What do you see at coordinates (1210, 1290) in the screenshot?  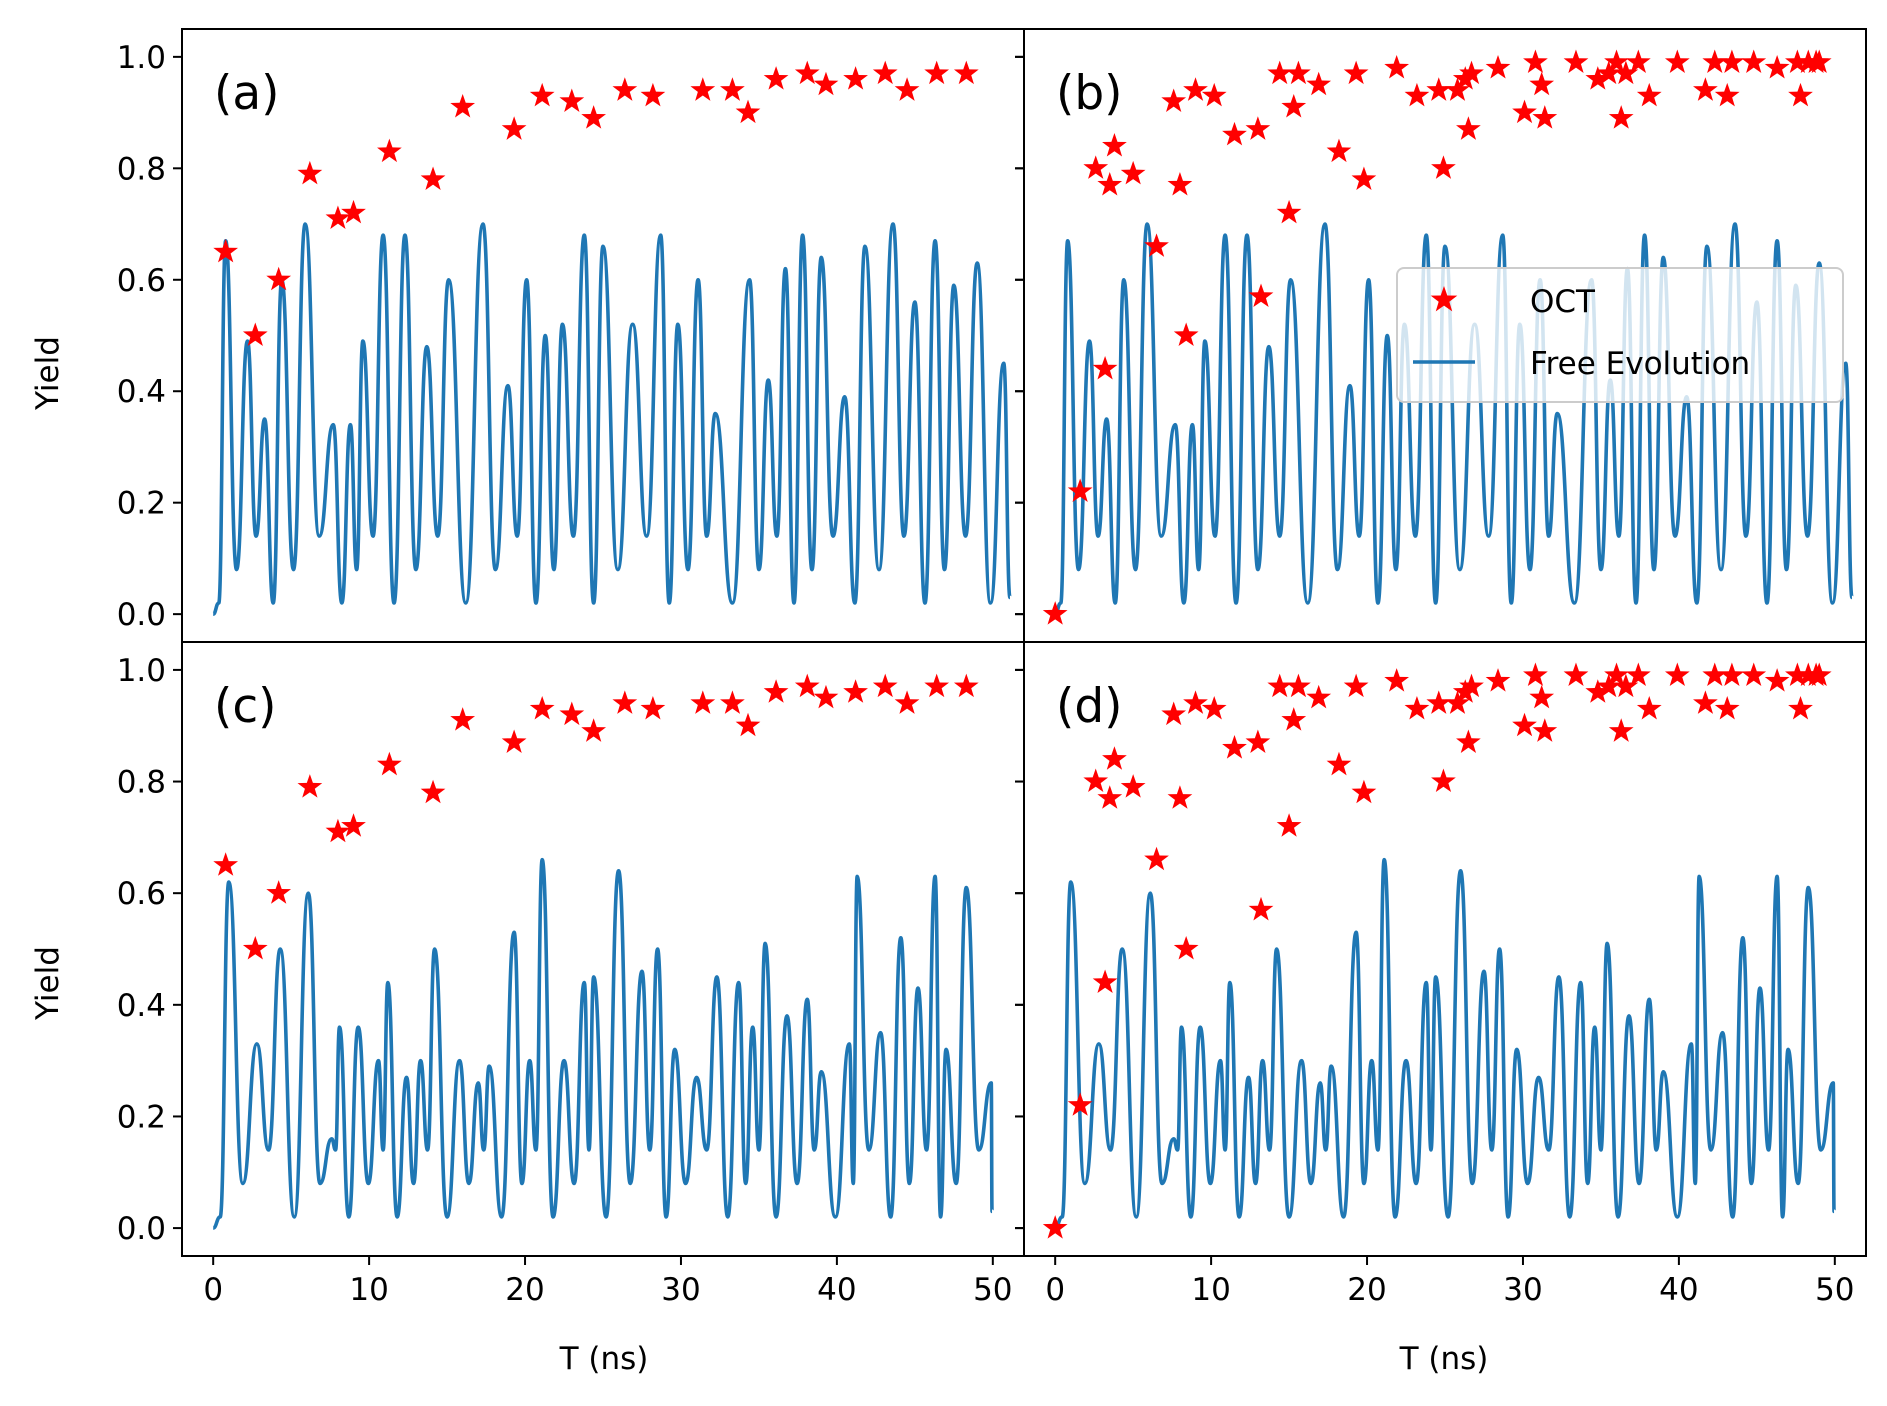 I see `x-tick-label: 10` at bounding box center [1210, 1290].